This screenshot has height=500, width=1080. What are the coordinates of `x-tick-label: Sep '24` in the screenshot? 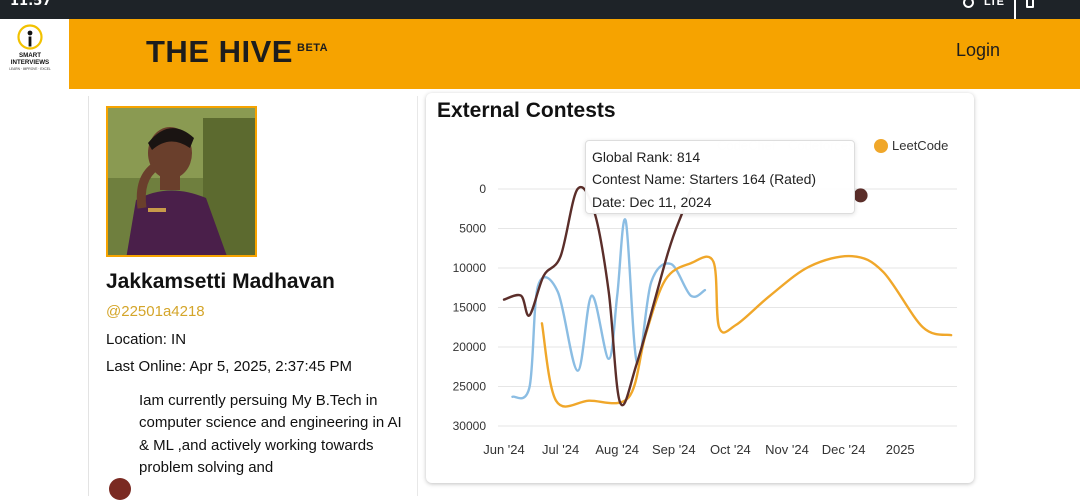 It's located at (674, 449).